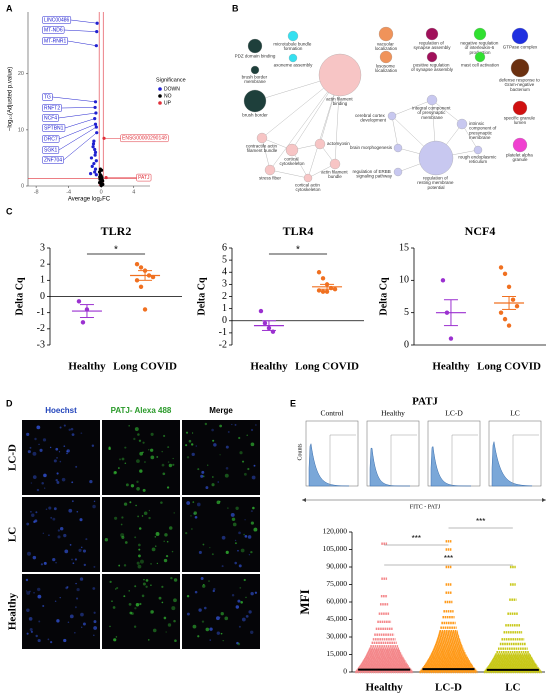 This screenshot has width=550, height=697. Describe the element at coordinates (221, 410) in the screenshot. I see `column-header: Merge` at that location.